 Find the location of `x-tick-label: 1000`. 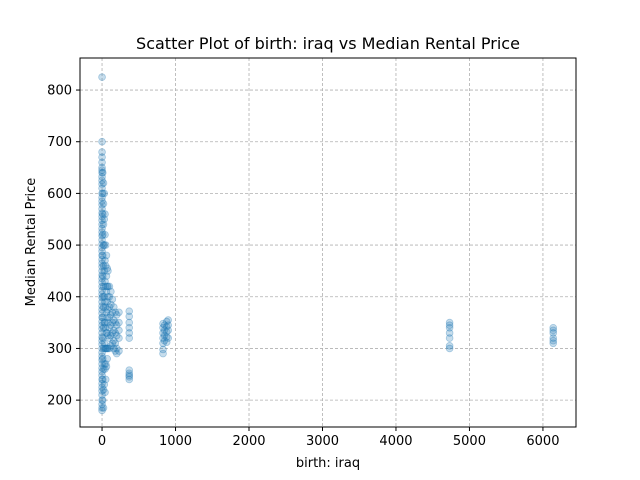

x-tick-label: 1000 is located at coordinates (175, 441).